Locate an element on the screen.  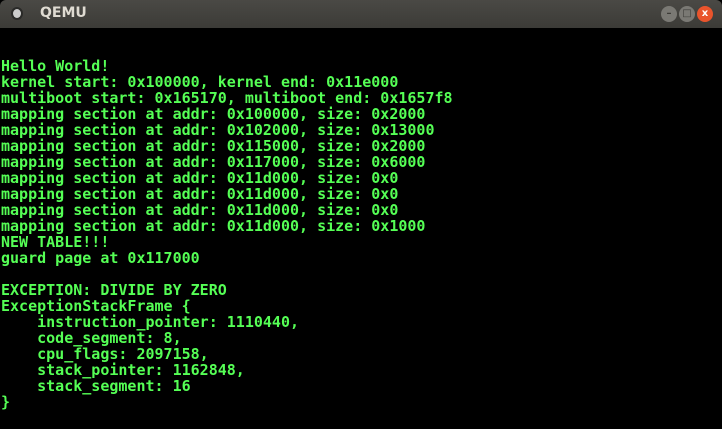
minimize-button: – is located at coordinates (669, 14).